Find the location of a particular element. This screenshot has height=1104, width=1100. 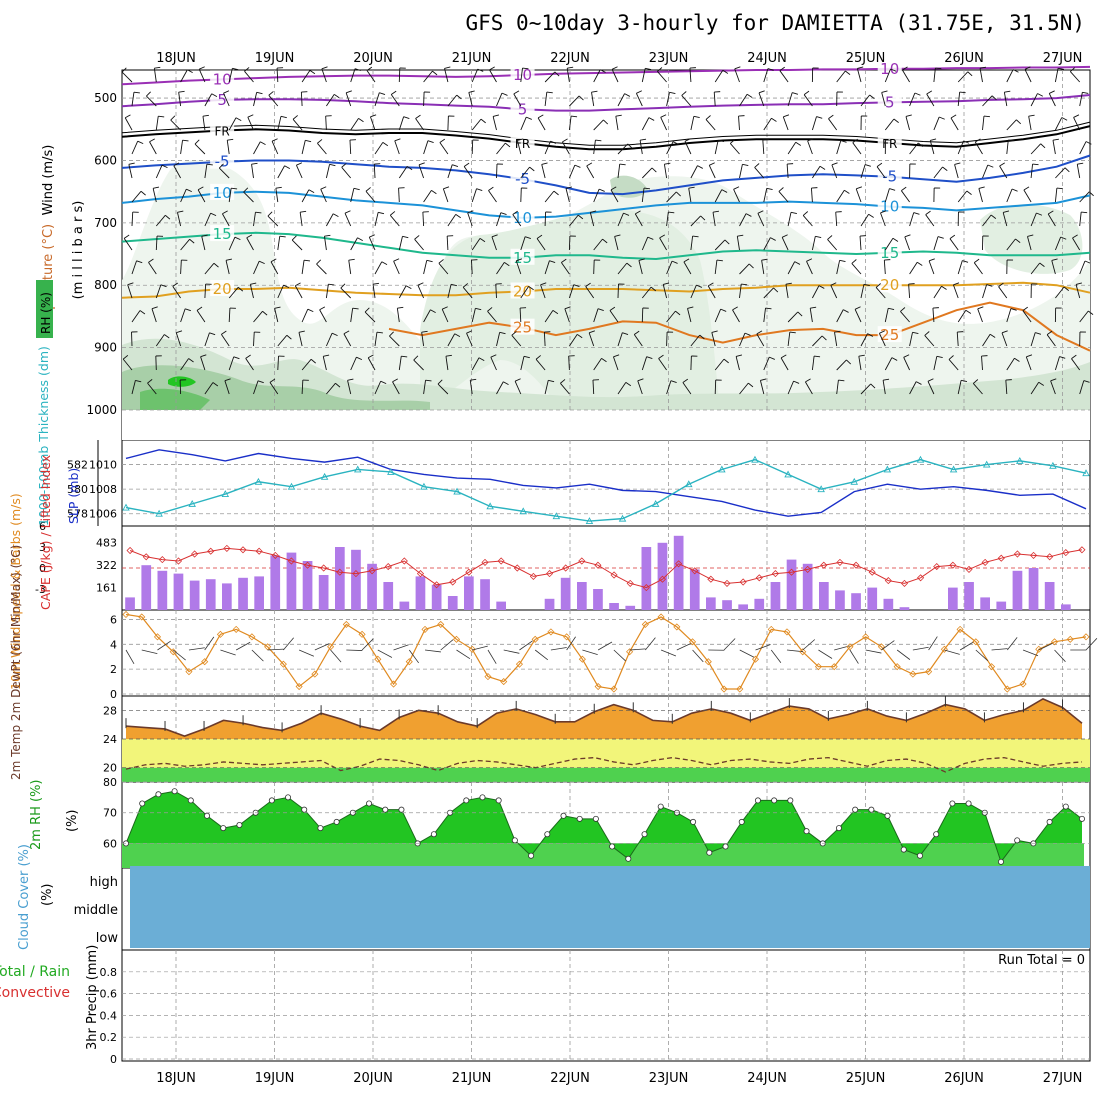

run-total: Run Total = 0 is located at coordinates (1041, 960).